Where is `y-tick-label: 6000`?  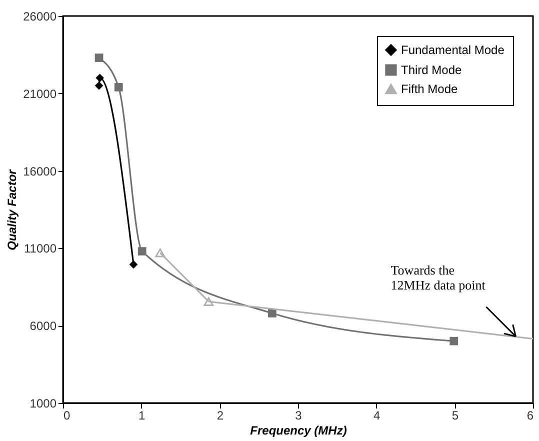 y-tick-label: 6000 is located at coordinates (43, 326).